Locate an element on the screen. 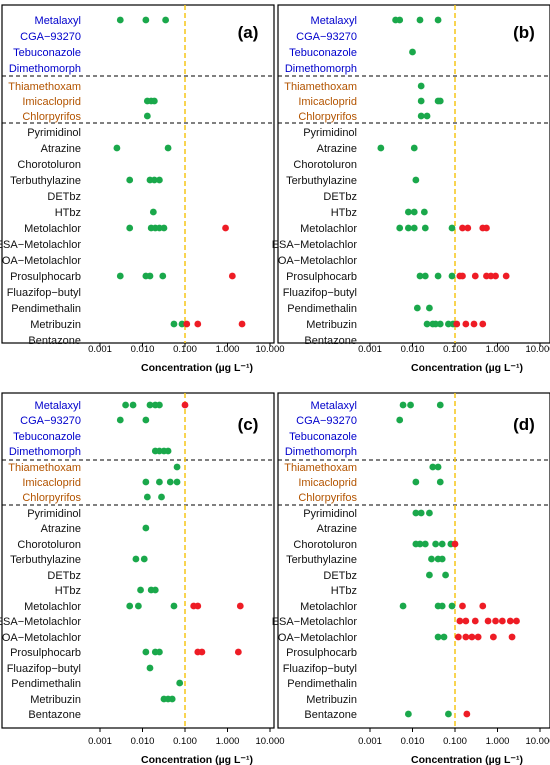 Image resolution: width=550 pixels, height=765 pixels. compound-label: Imicacloprid is located at coordinates (327, 102).